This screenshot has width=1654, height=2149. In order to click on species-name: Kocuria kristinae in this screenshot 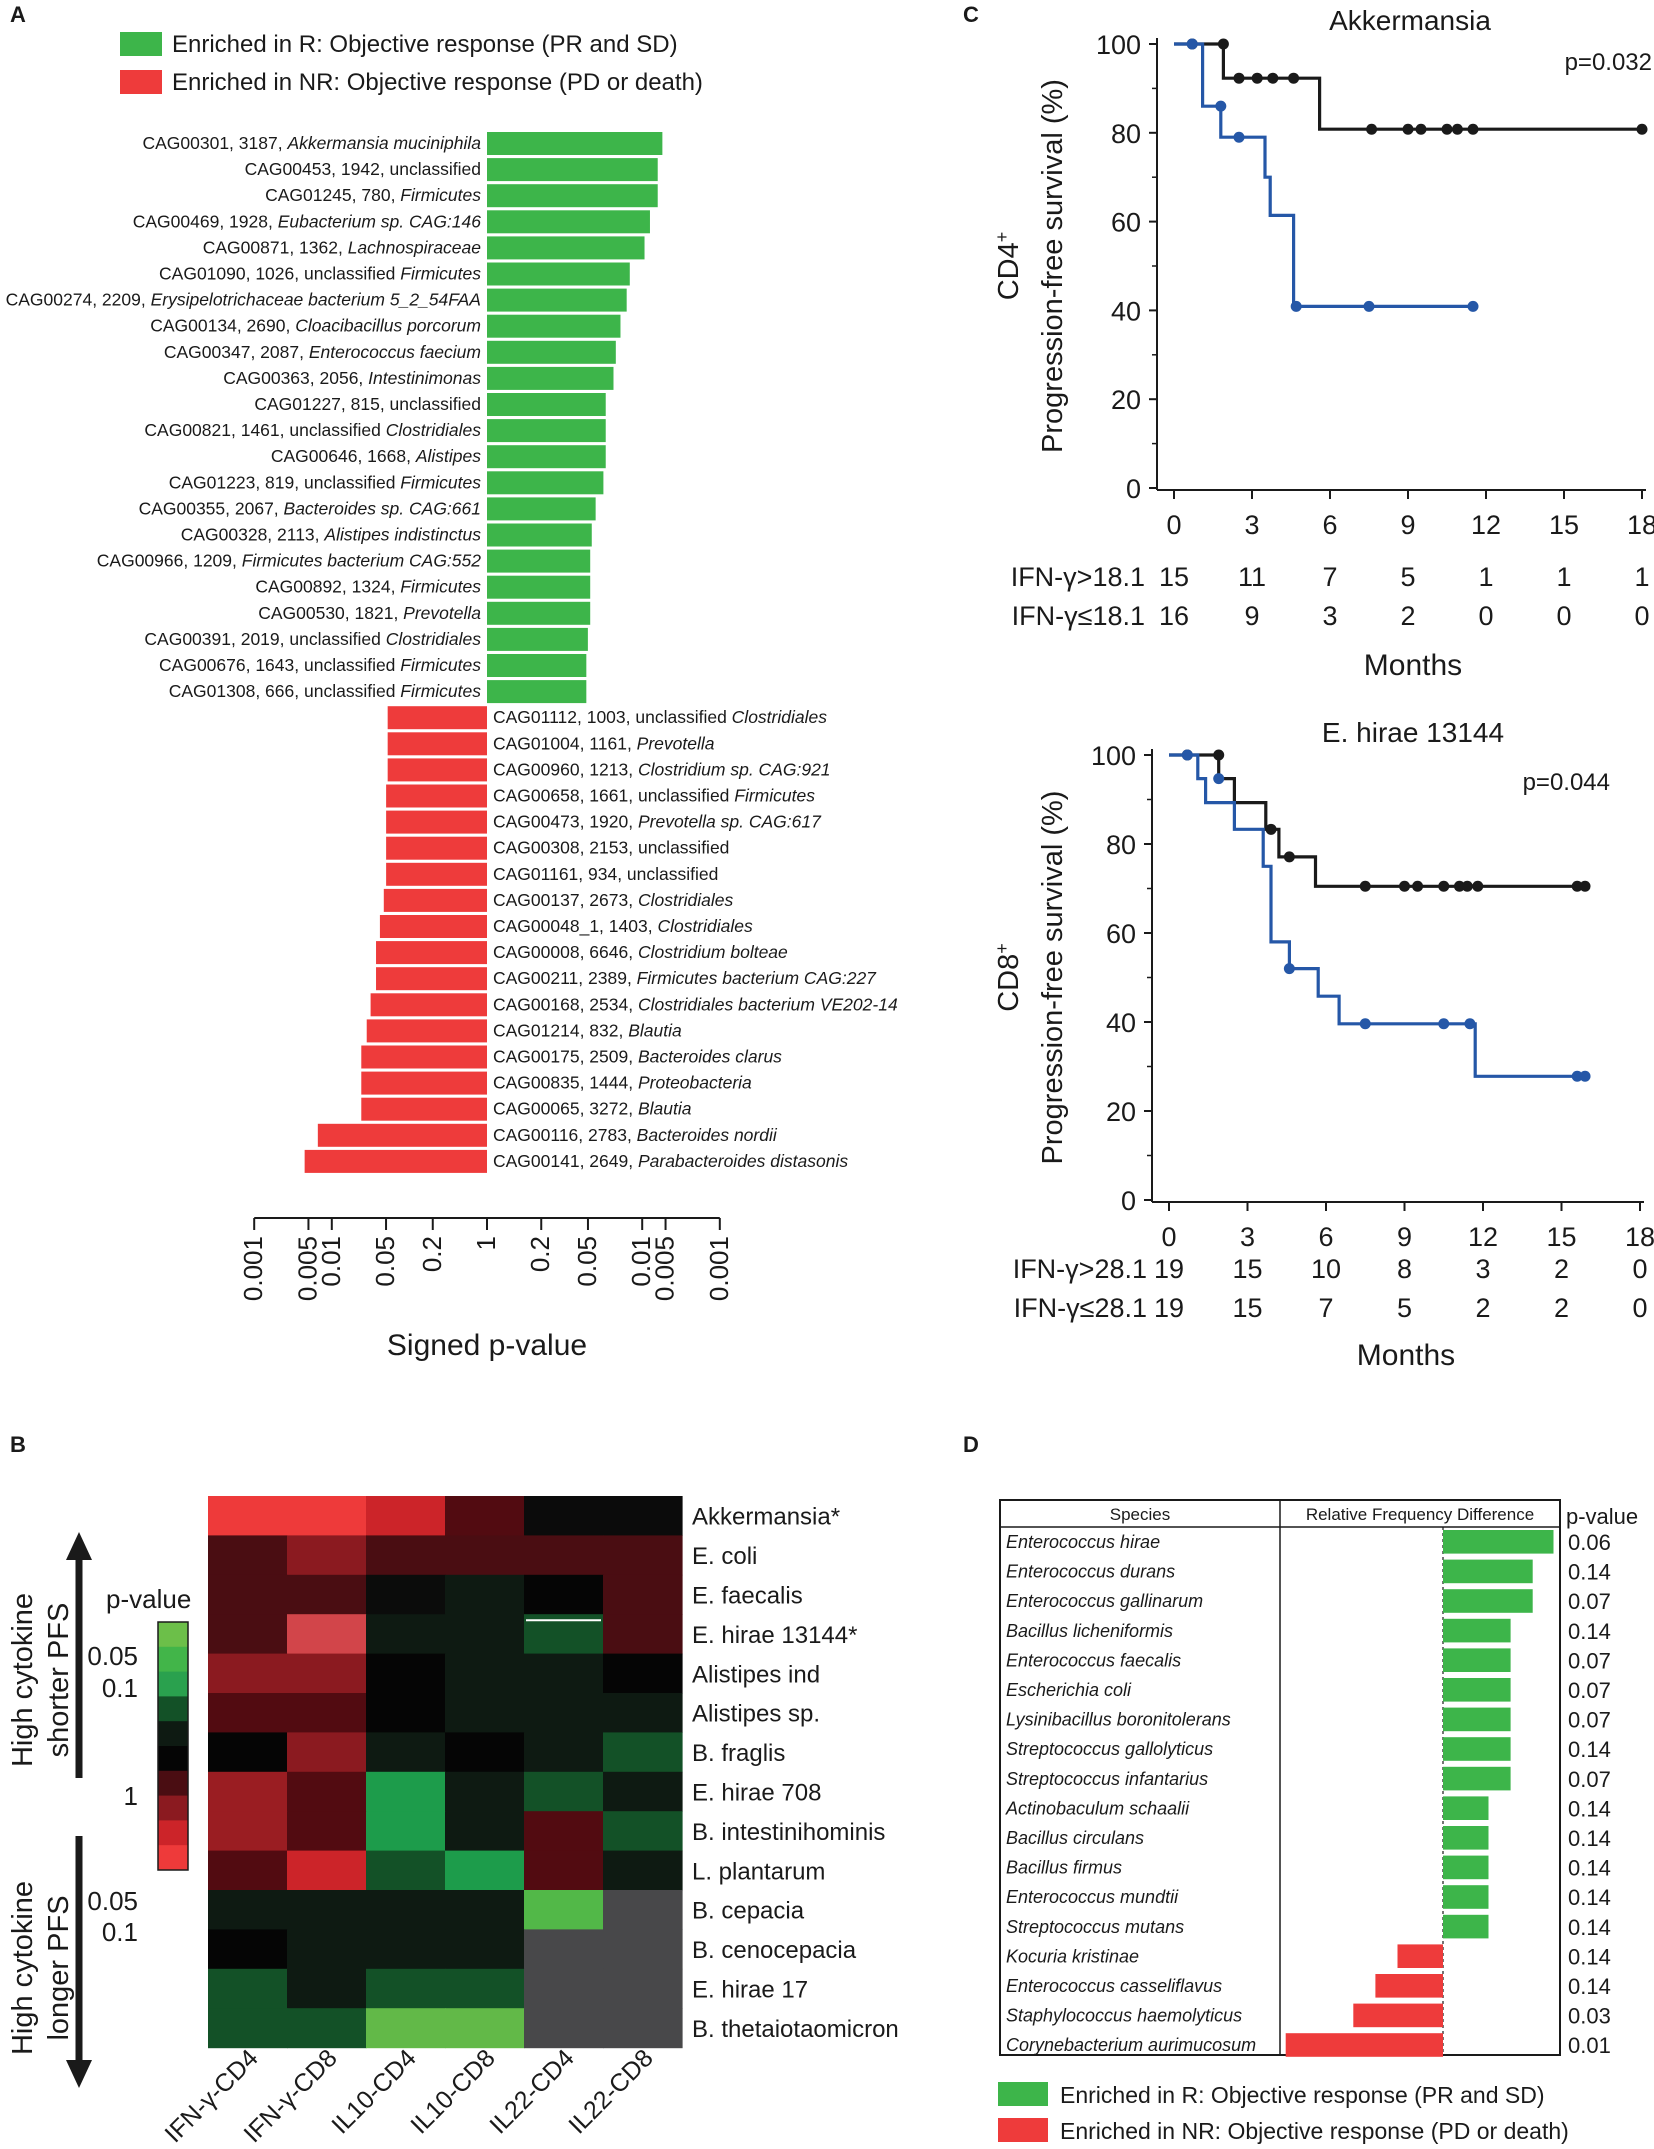, I will do `click(1072, 1956)`.